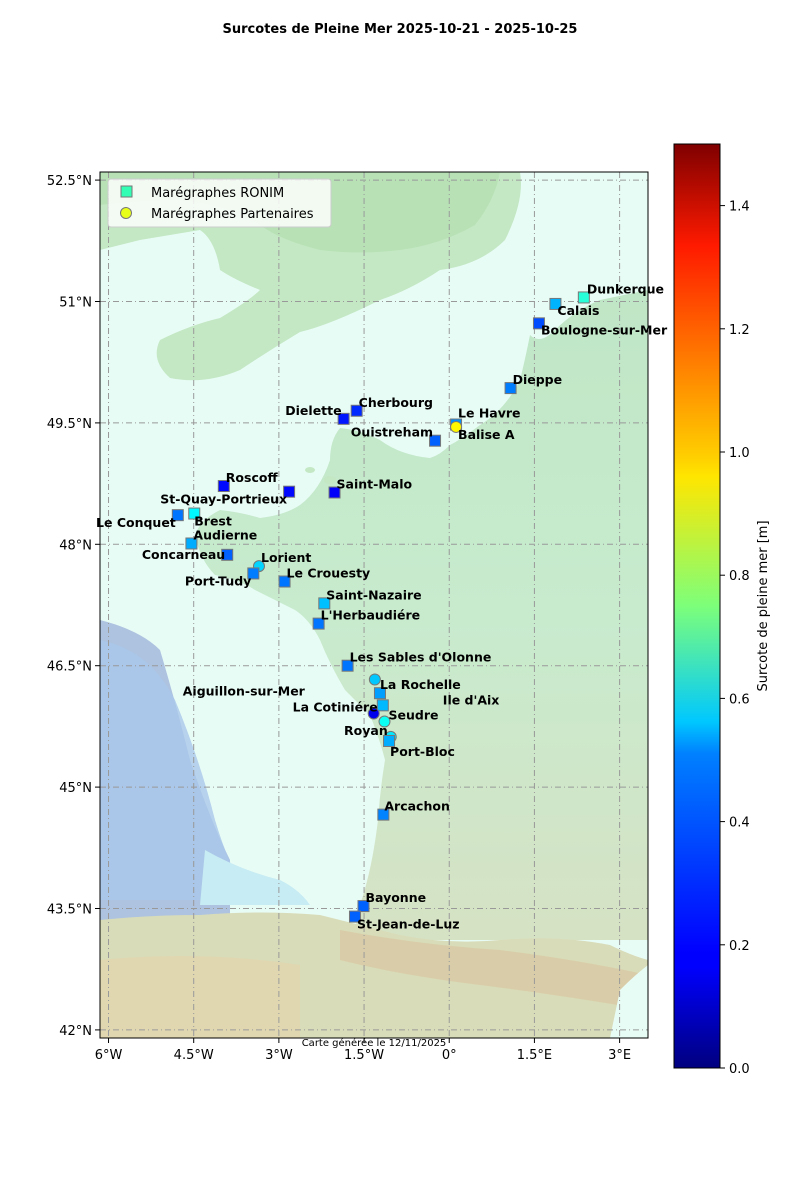  Describe the element at coordinates (578, 310) in the screenshot. I see `station-label-calais: Calais` at that location.